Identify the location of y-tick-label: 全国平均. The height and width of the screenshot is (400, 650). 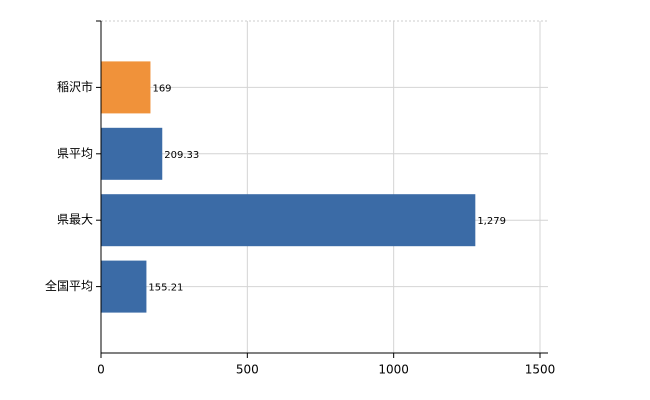
(69, 285).